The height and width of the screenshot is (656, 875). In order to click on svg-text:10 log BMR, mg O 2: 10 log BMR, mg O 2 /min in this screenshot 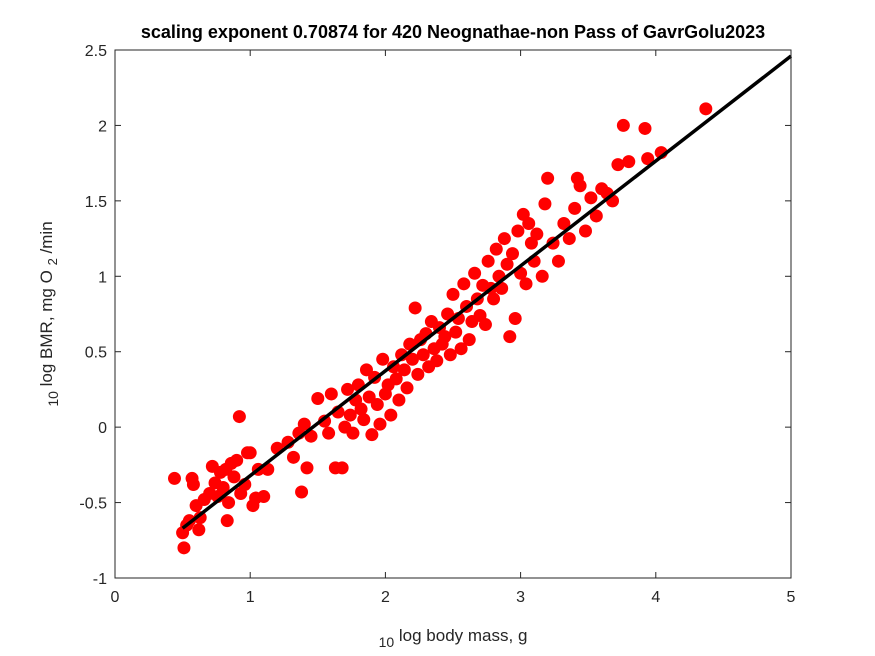, I will do `click(49, 313)`.